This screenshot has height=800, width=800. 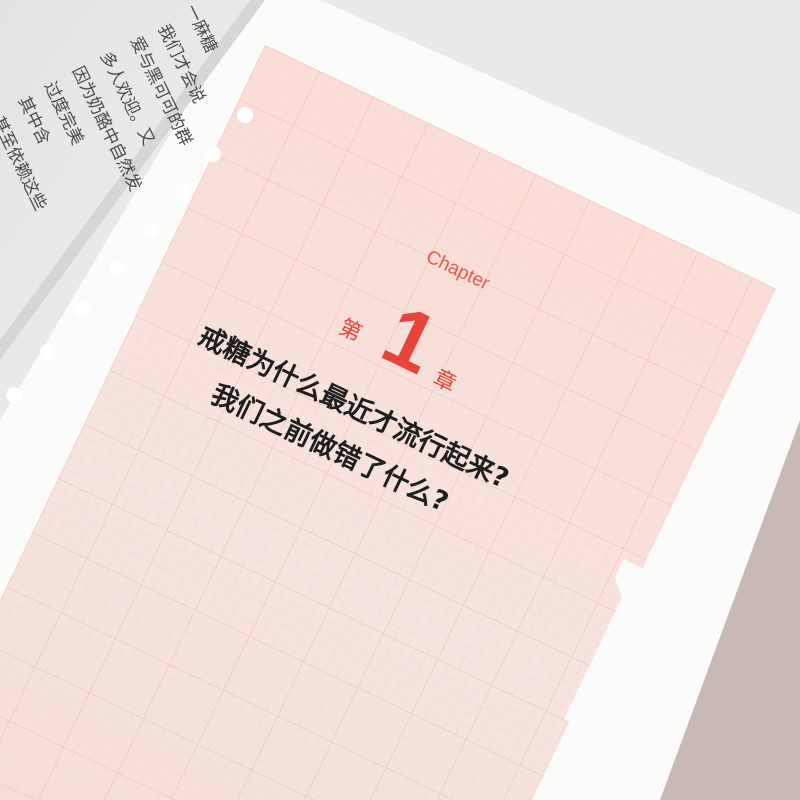 What do you see at coordinates (129, 255) in the screenshot?
I see `binder-holes` at bounding box center [129, 255].